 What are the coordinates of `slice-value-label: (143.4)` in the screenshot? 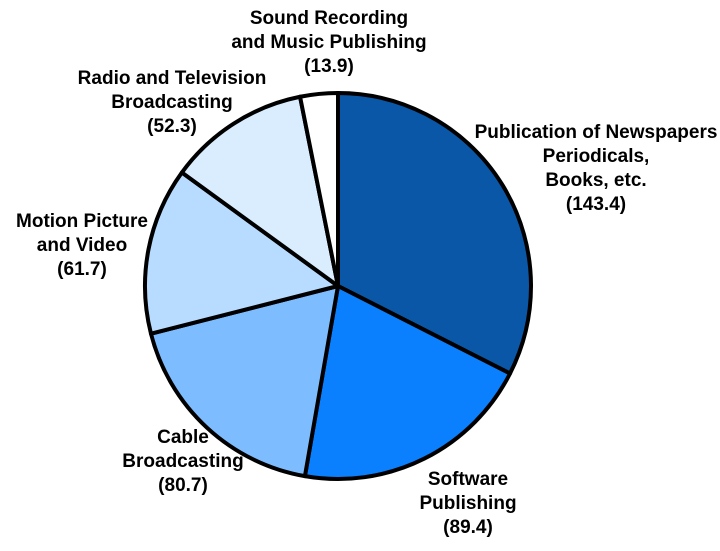 It's located at (596, 204).